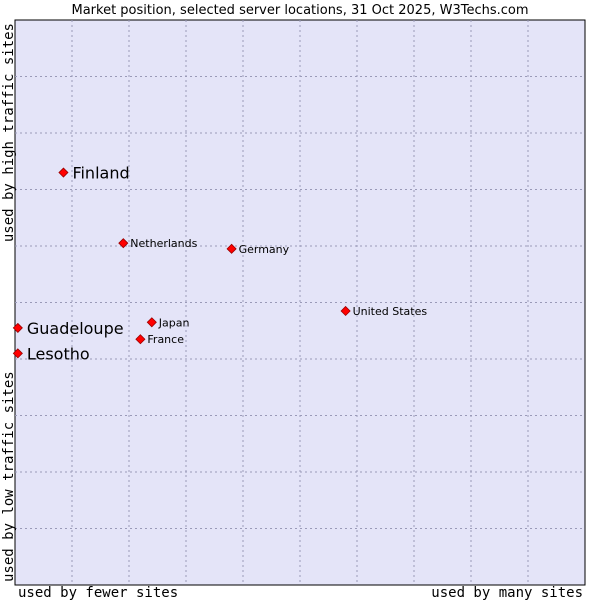 The width and height of the screenshot is (600, 600). Describe the element at coordinates (63, 172) in the screenshot. I see `point-finland` at that location.